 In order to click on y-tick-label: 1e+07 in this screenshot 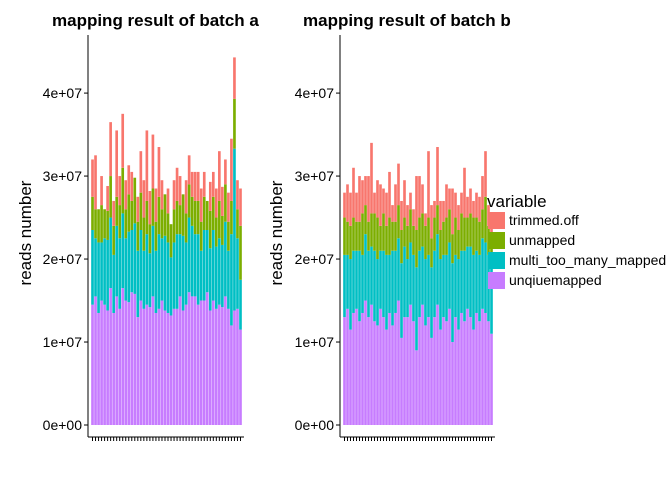, I will do `click(63, 342)`.